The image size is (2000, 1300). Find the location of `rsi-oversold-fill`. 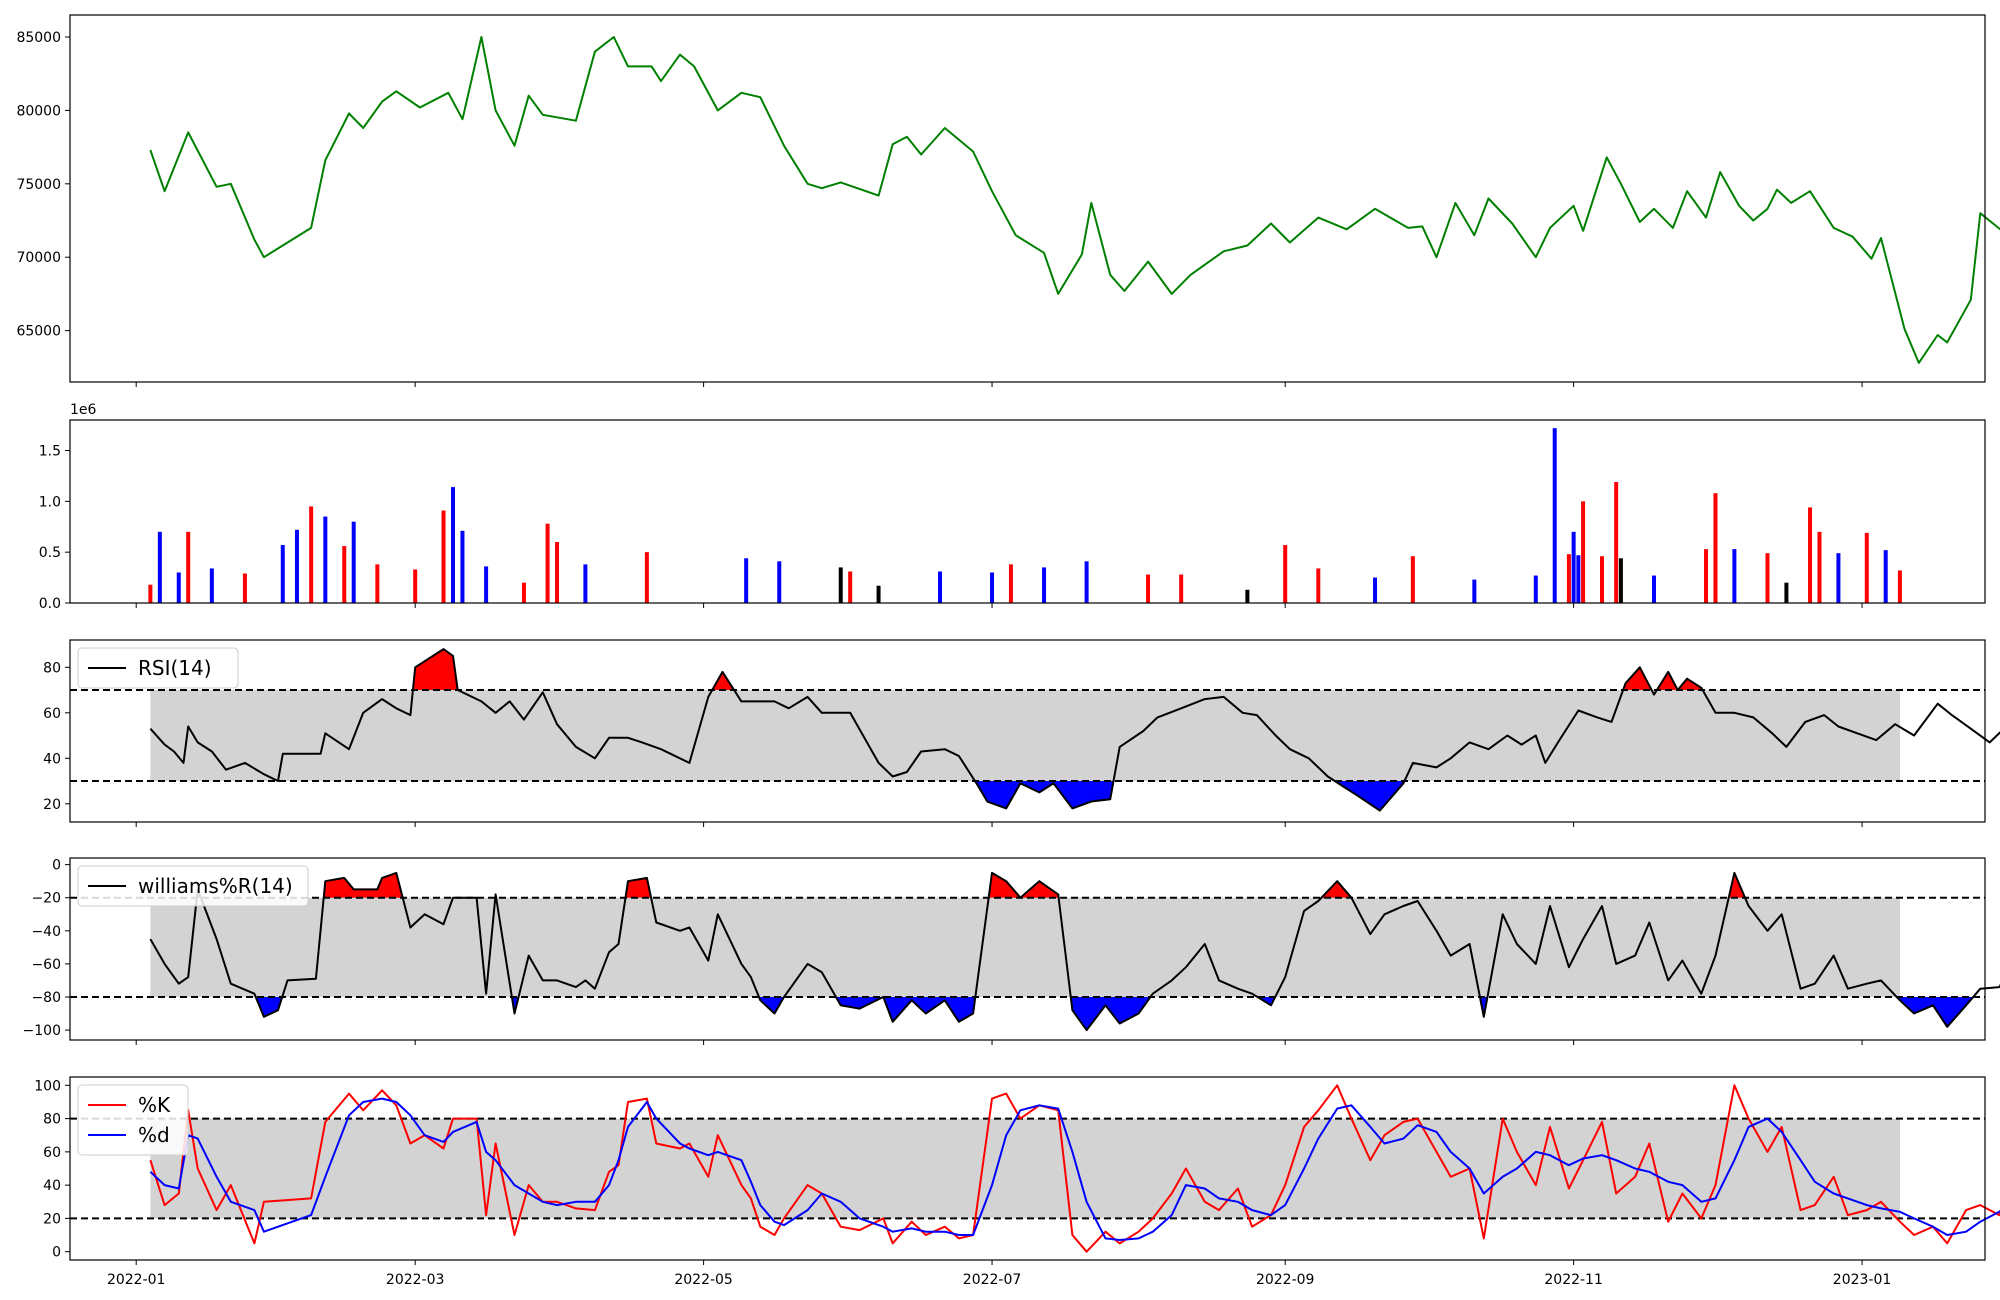

rsi-oversold-fill is located at coordinates (1369, 796).